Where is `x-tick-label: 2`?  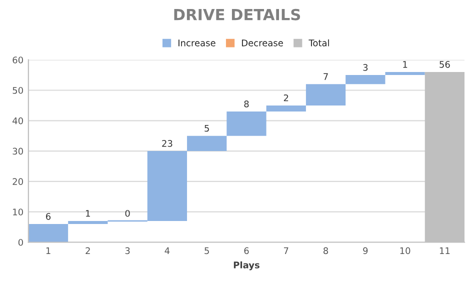
x-tick-label: 2 is located at coordinates (88, 250).